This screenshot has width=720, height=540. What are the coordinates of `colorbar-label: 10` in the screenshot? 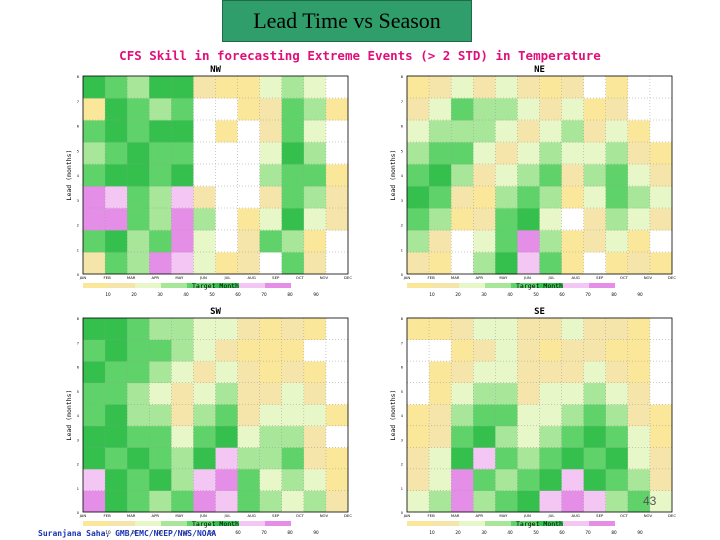 It's located at (108, 532).